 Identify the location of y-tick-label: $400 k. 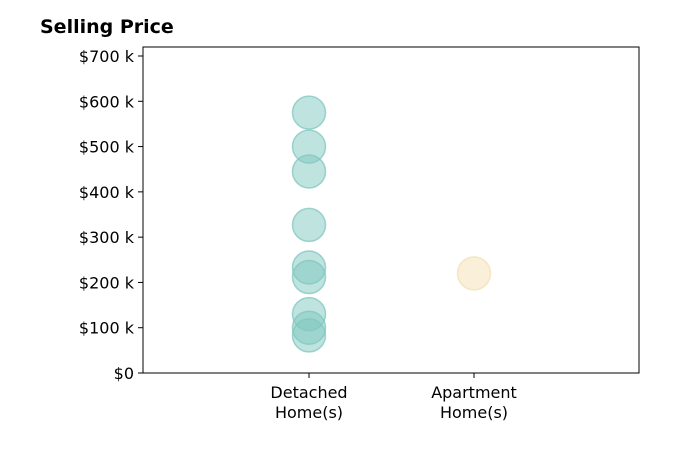
(107, 192).